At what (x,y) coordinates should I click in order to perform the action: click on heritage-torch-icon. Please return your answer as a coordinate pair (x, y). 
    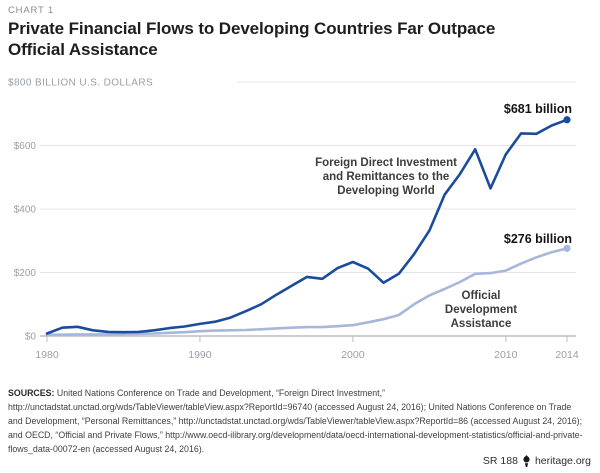
    Looking at the image, I should click on (526, 460).